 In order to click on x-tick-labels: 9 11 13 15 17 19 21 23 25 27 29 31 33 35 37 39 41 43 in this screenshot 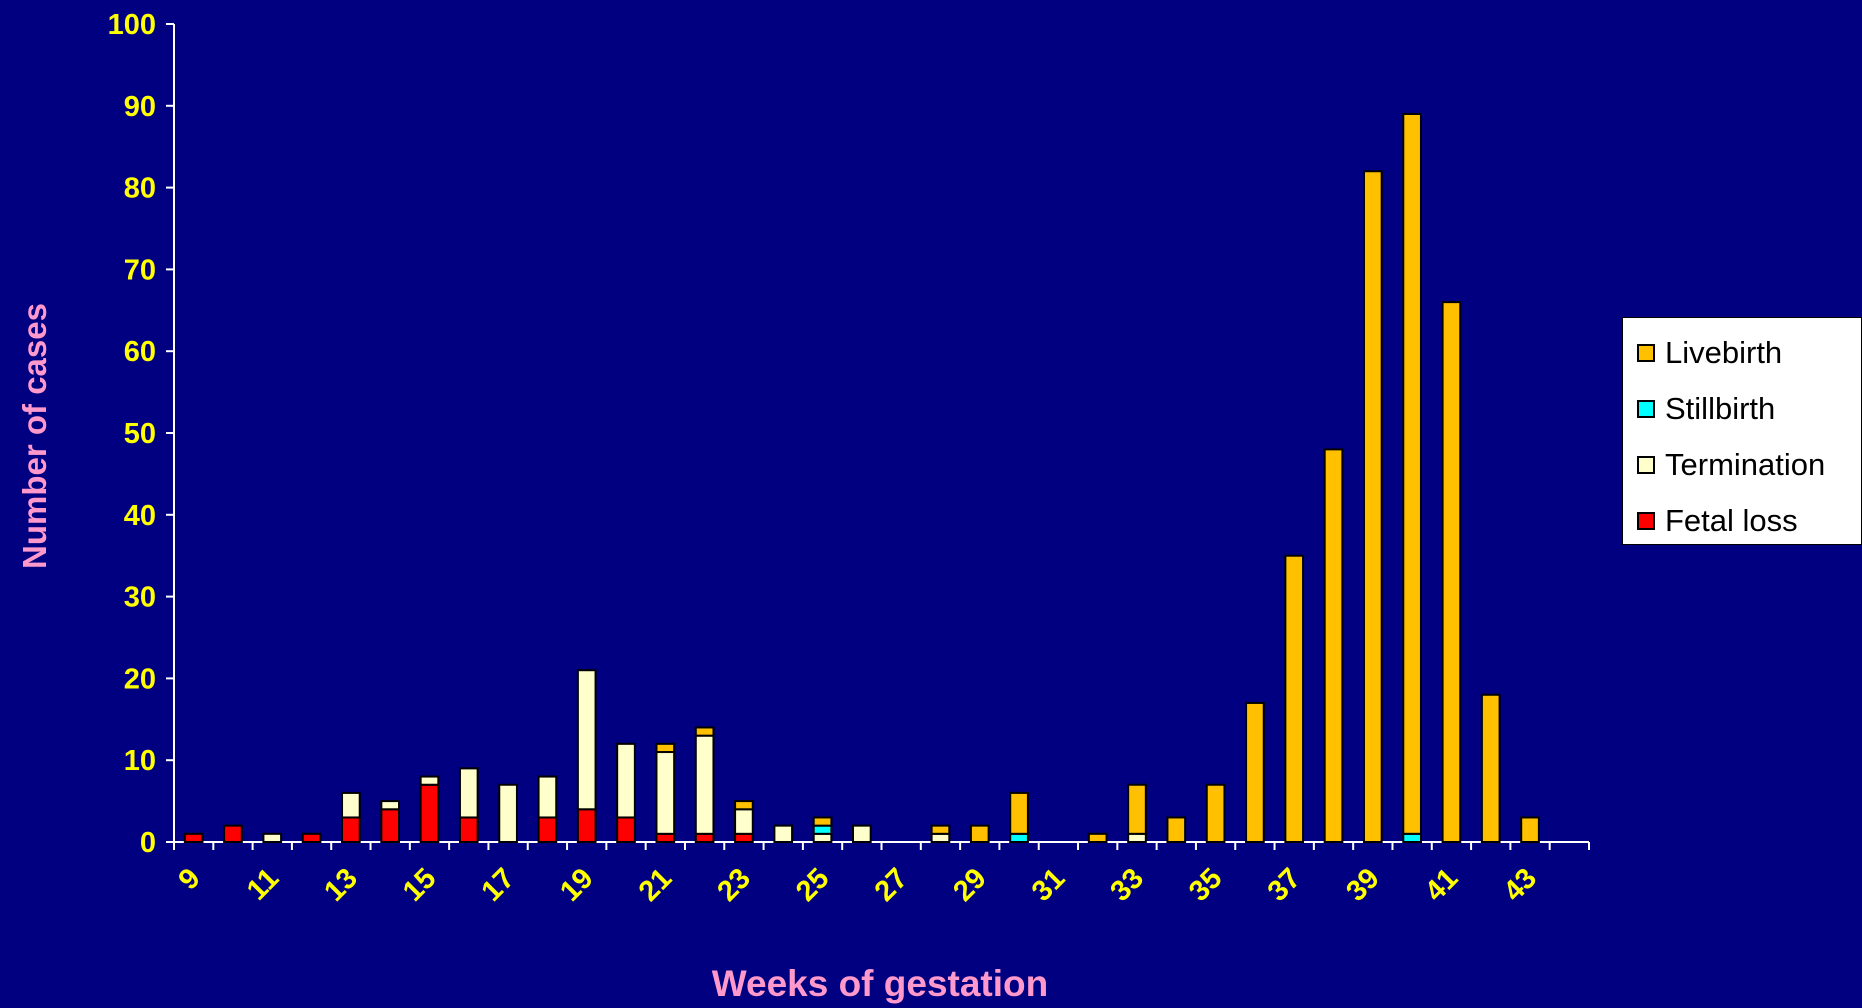, I will do `click(858, 884)`.